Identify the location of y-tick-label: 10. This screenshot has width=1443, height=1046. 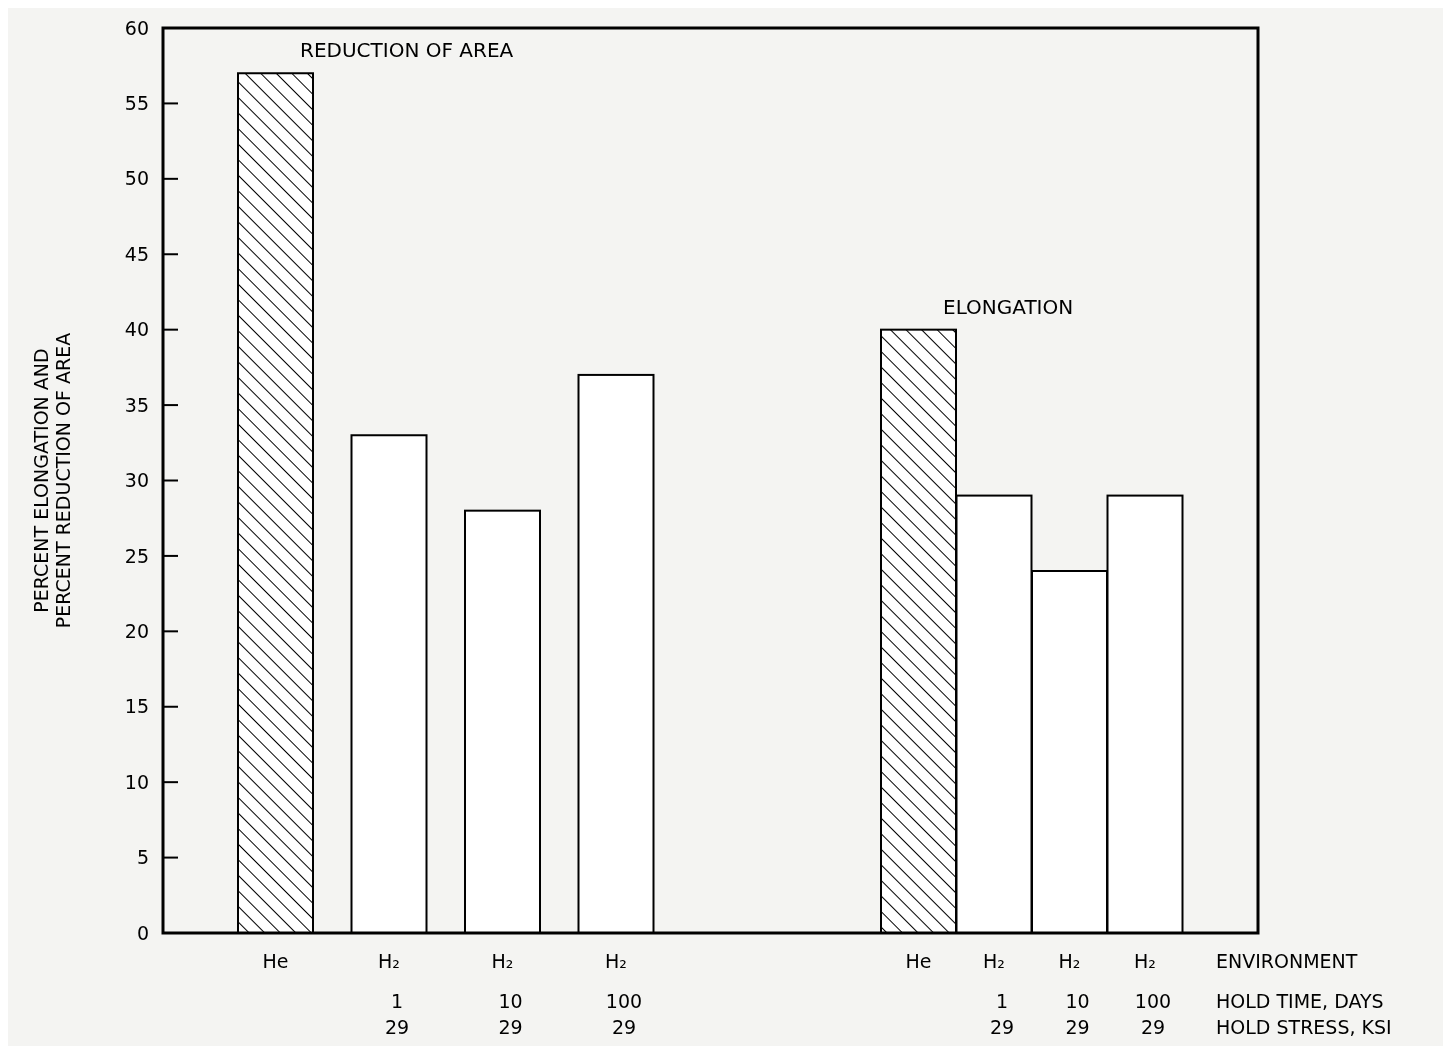
(136, 781).